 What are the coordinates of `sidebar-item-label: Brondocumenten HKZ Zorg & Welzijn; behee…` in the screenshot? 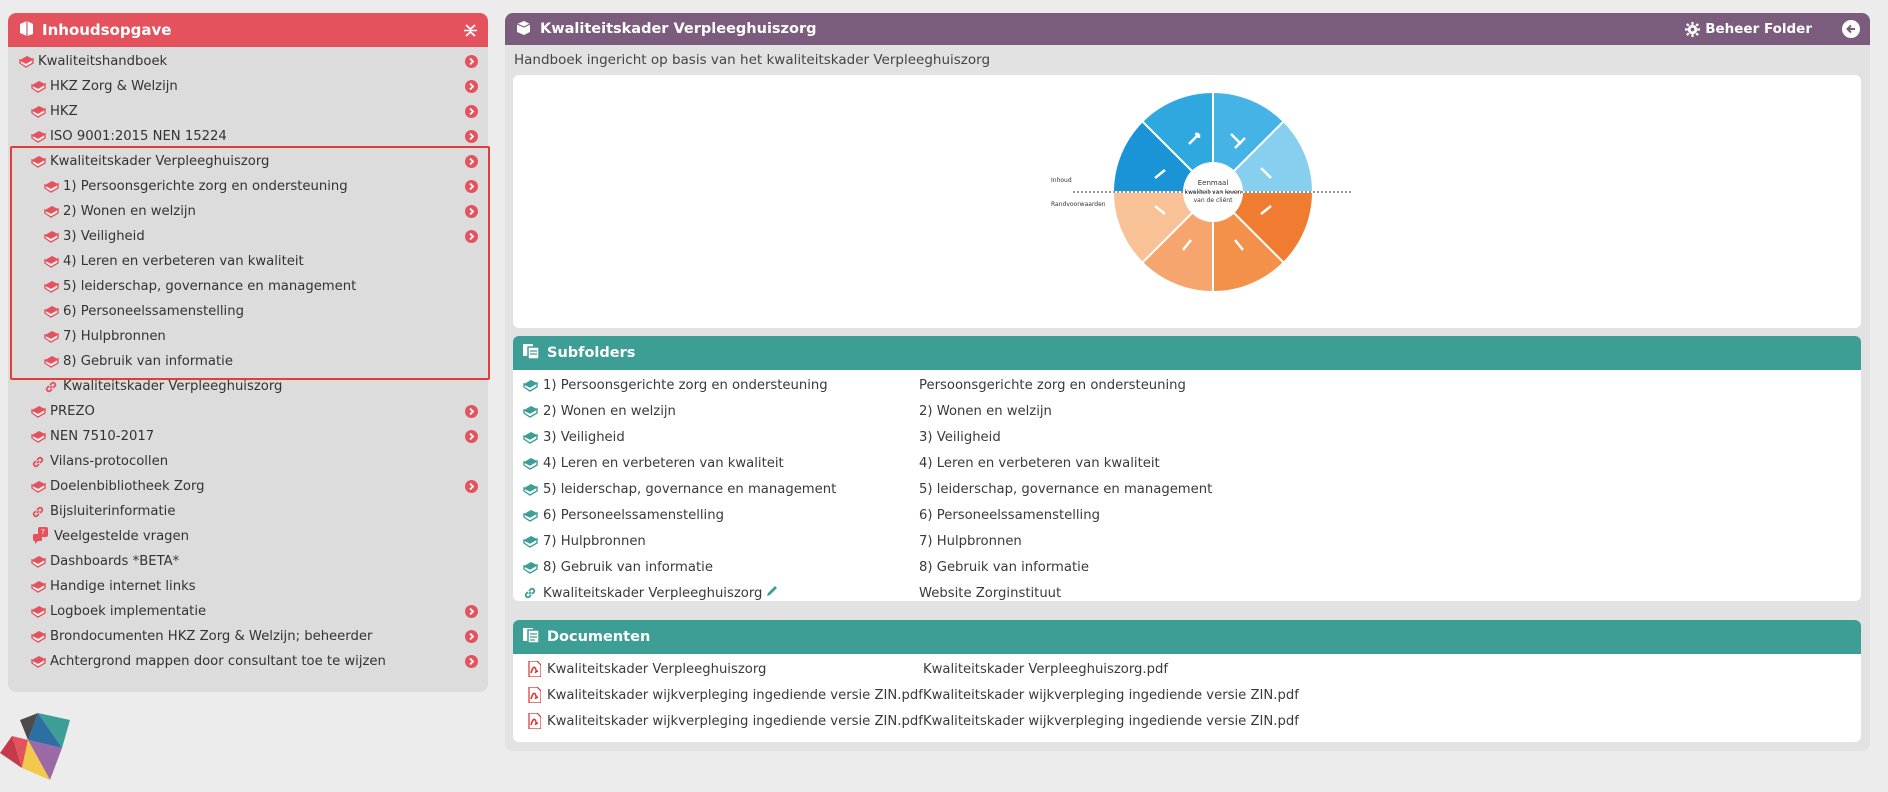 It's located at (211, 636).